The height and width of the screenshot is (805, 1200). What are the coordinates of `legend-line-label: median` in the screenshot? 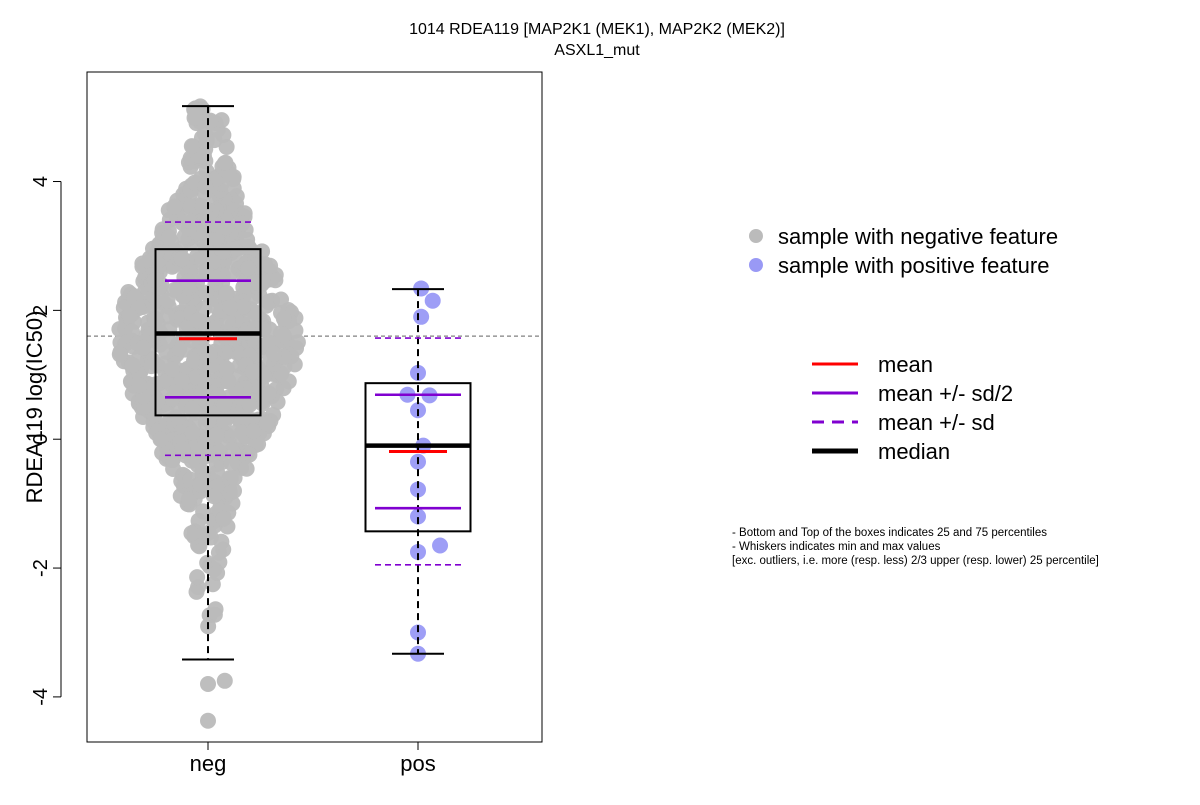 It's located at (914, 451).